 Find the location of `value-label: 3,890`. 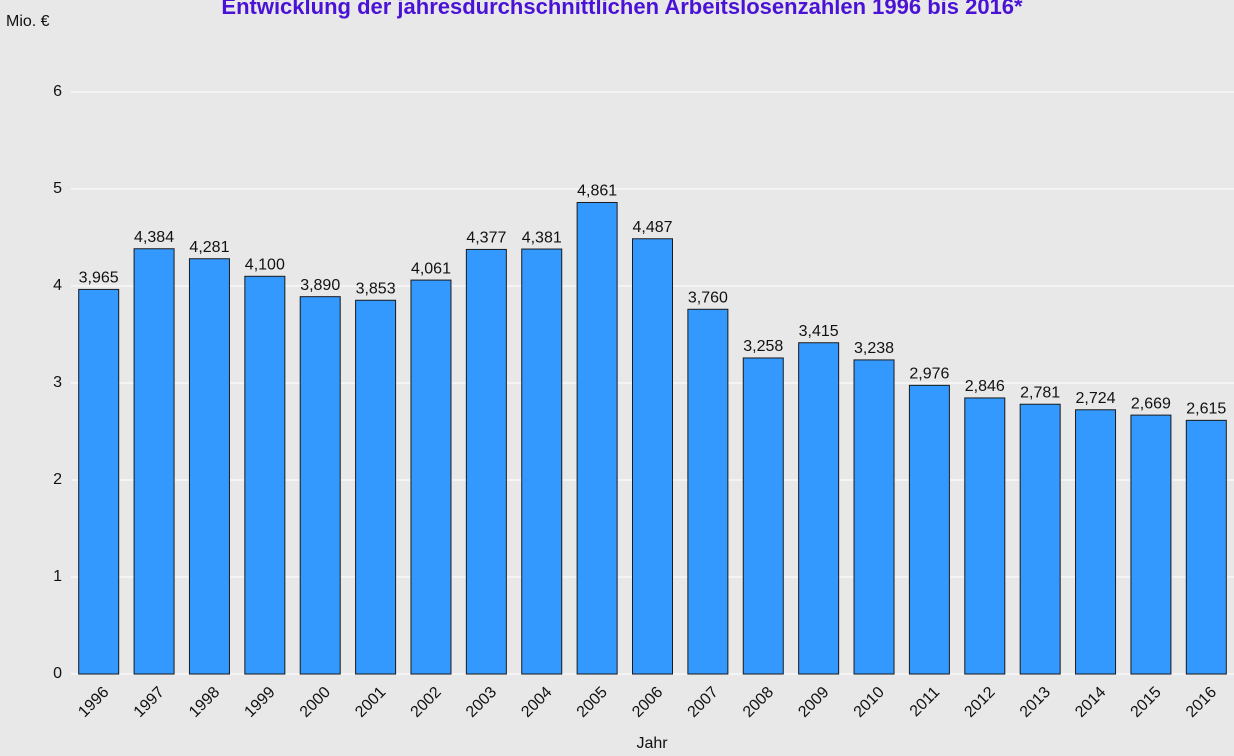

value-label: 3,890 is located at coordinates (320, 285).